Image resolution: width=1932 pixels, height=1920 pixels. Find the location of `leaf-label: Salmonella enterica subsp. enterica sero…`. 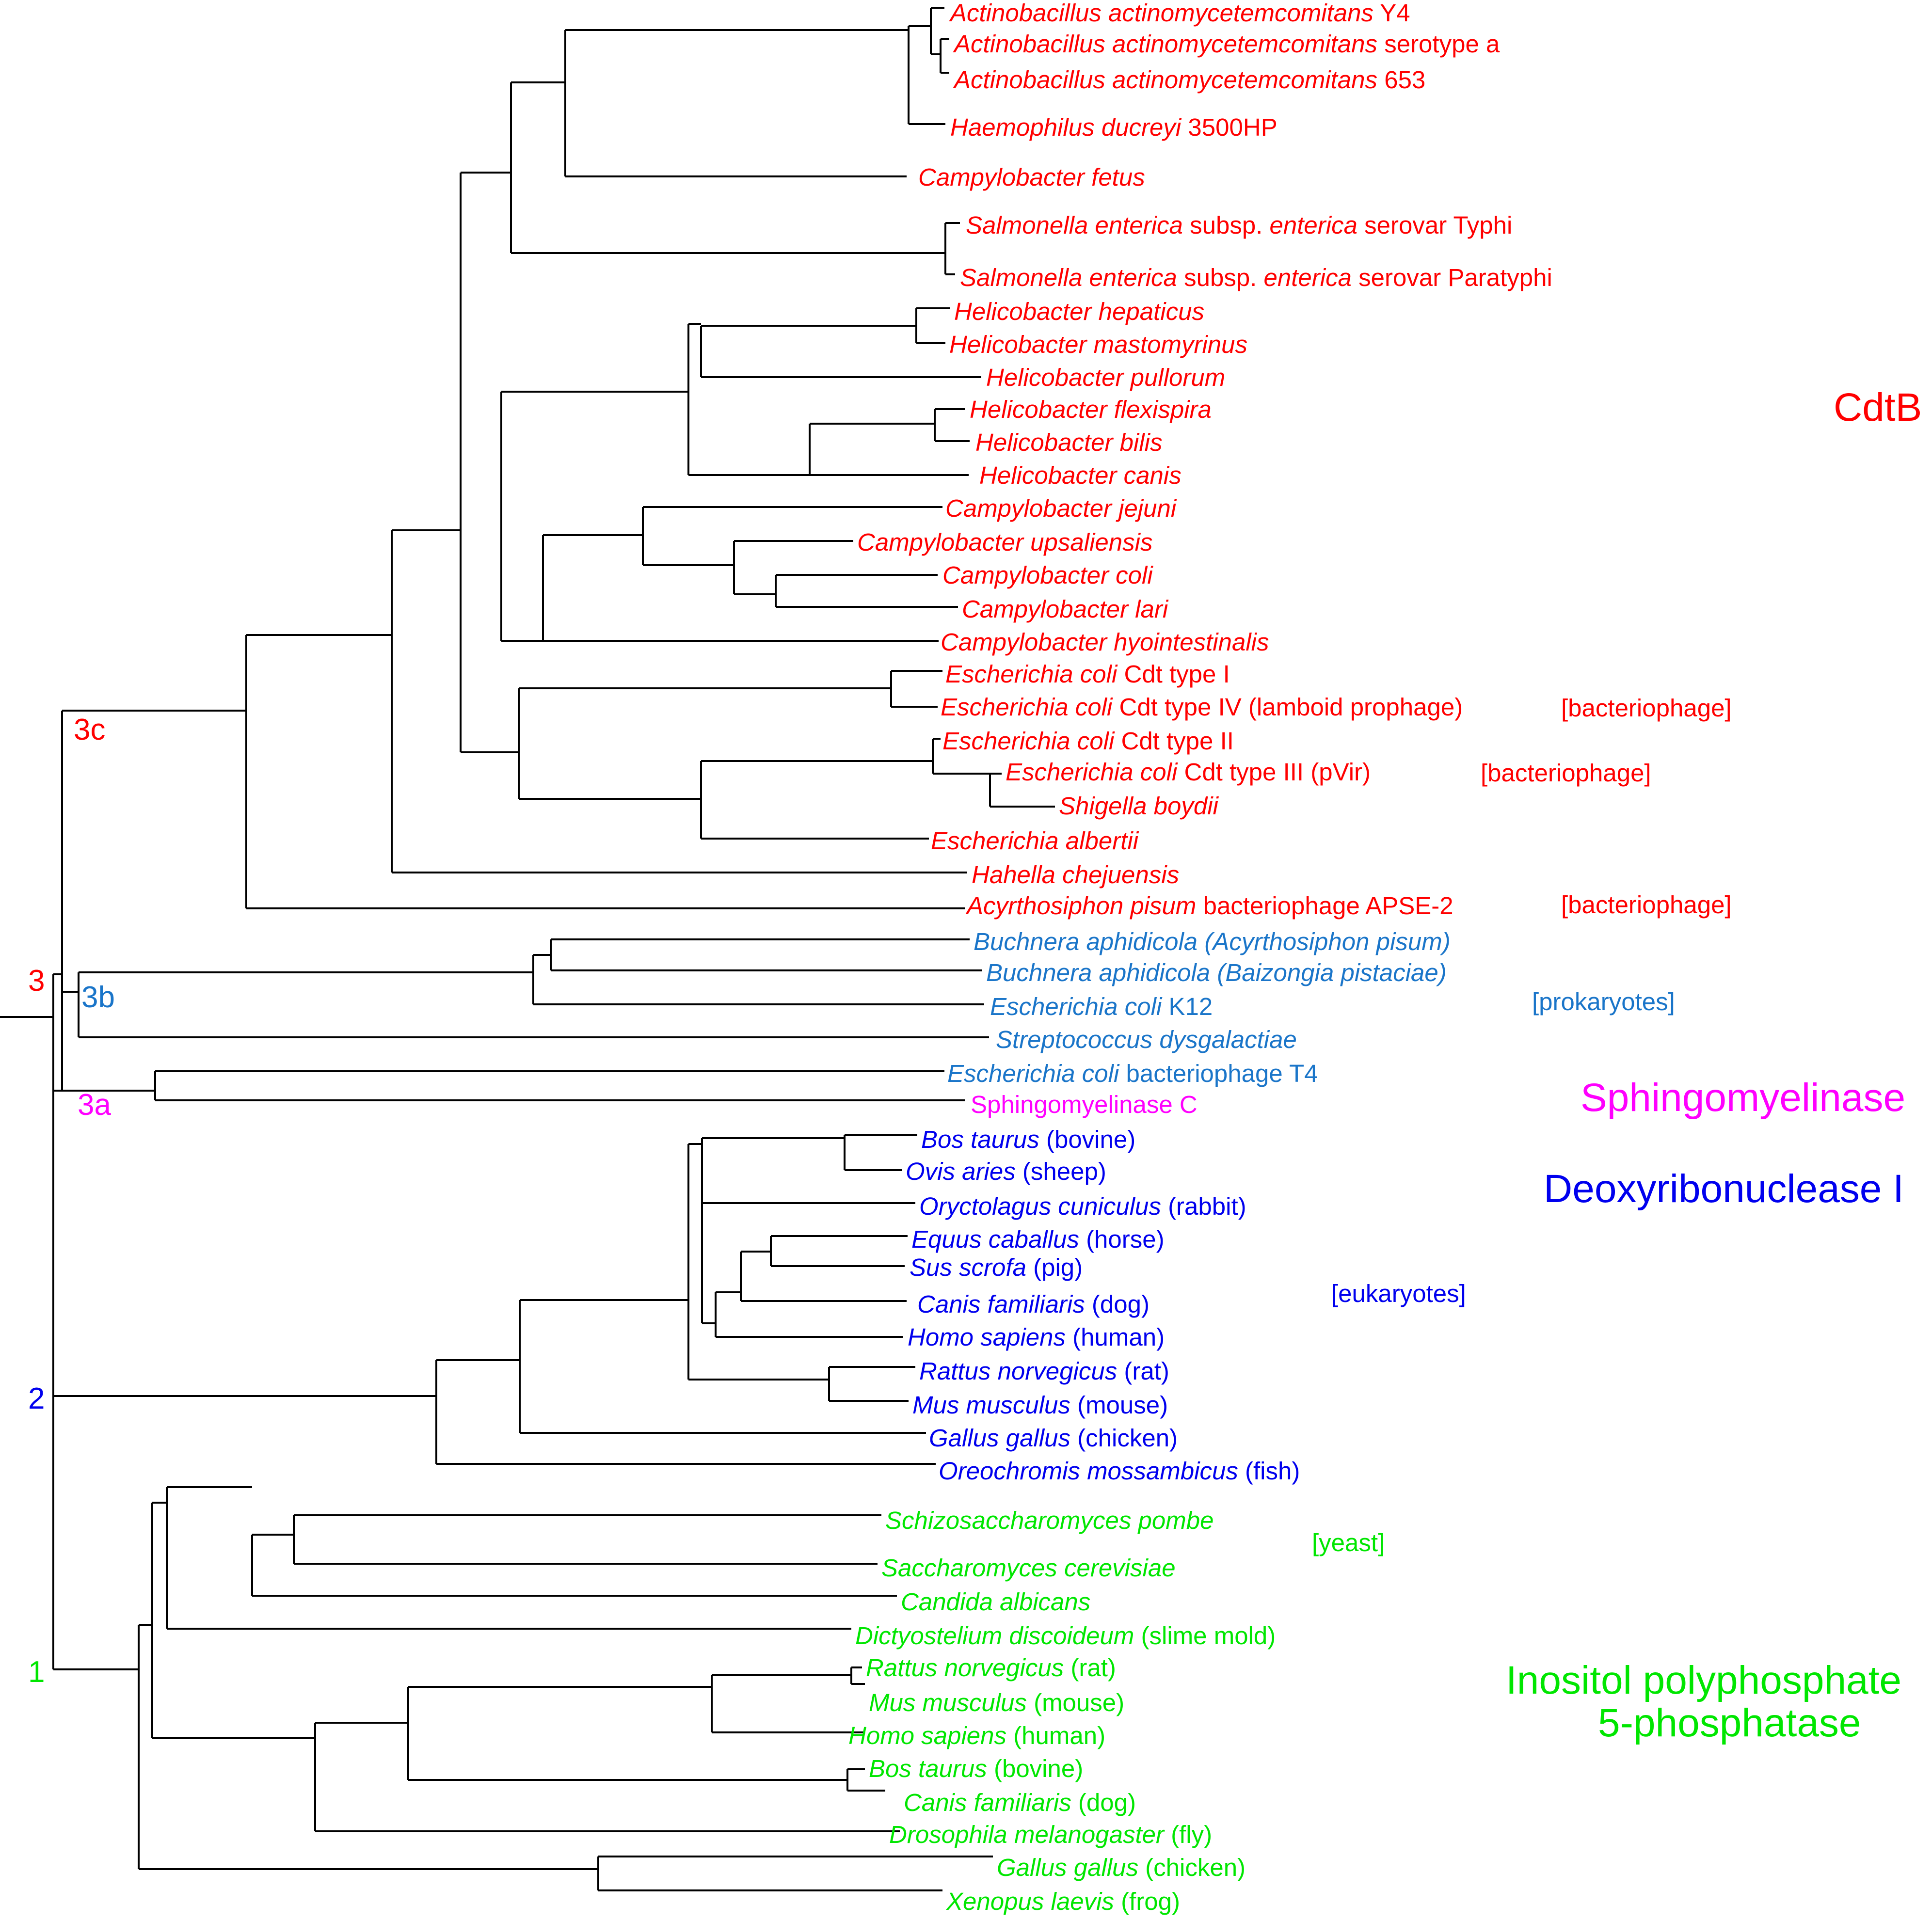

leaf-label: Salmonella enterica subsp. enterica sero… is located at coordinates (1239, 225).